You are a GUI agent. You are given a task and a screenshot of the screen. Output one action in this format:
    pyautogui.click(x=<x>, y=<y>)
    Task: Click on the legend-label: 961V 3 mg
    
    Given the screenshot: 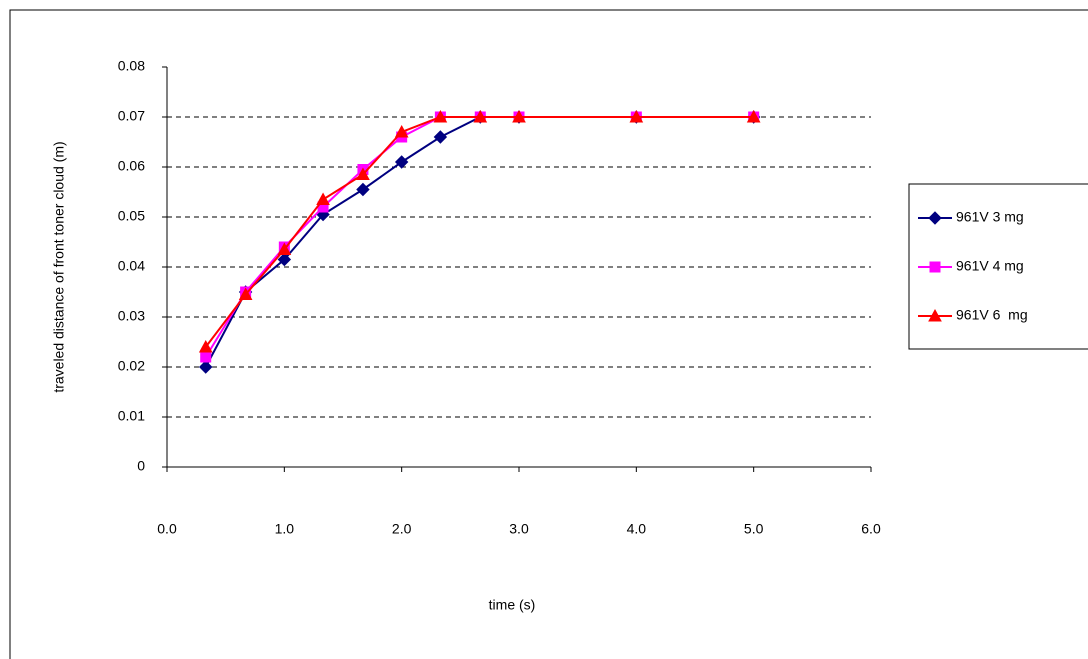 What is the action you would take?
    pyautogui.click(x=990, y=217)
    